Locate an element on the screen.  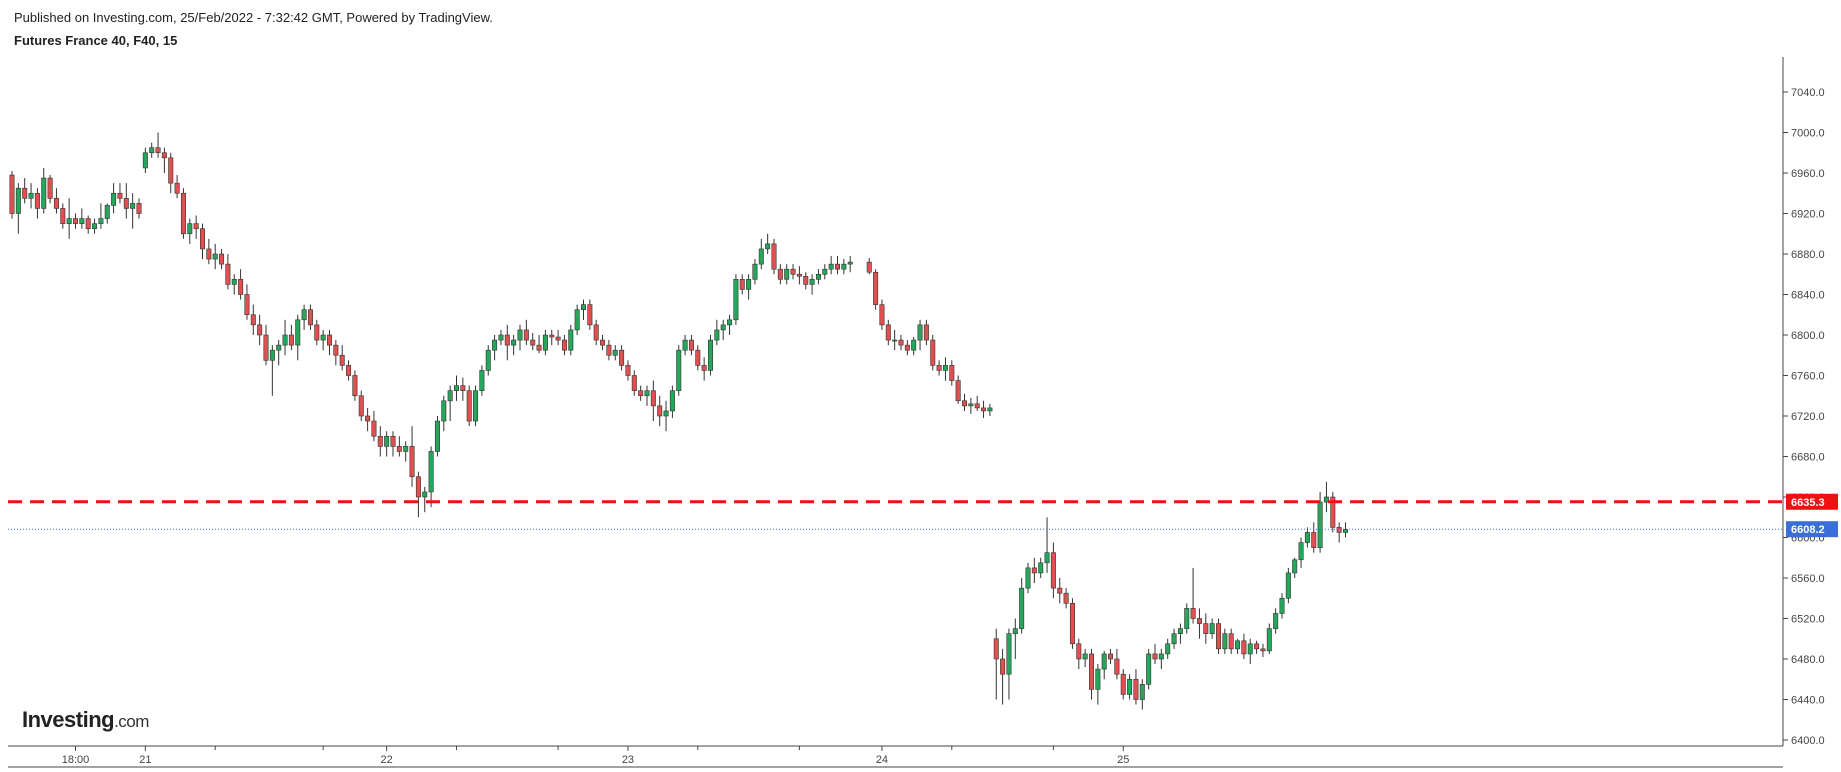
investing-logo: Investing.com is located at coordinates (85, 720).